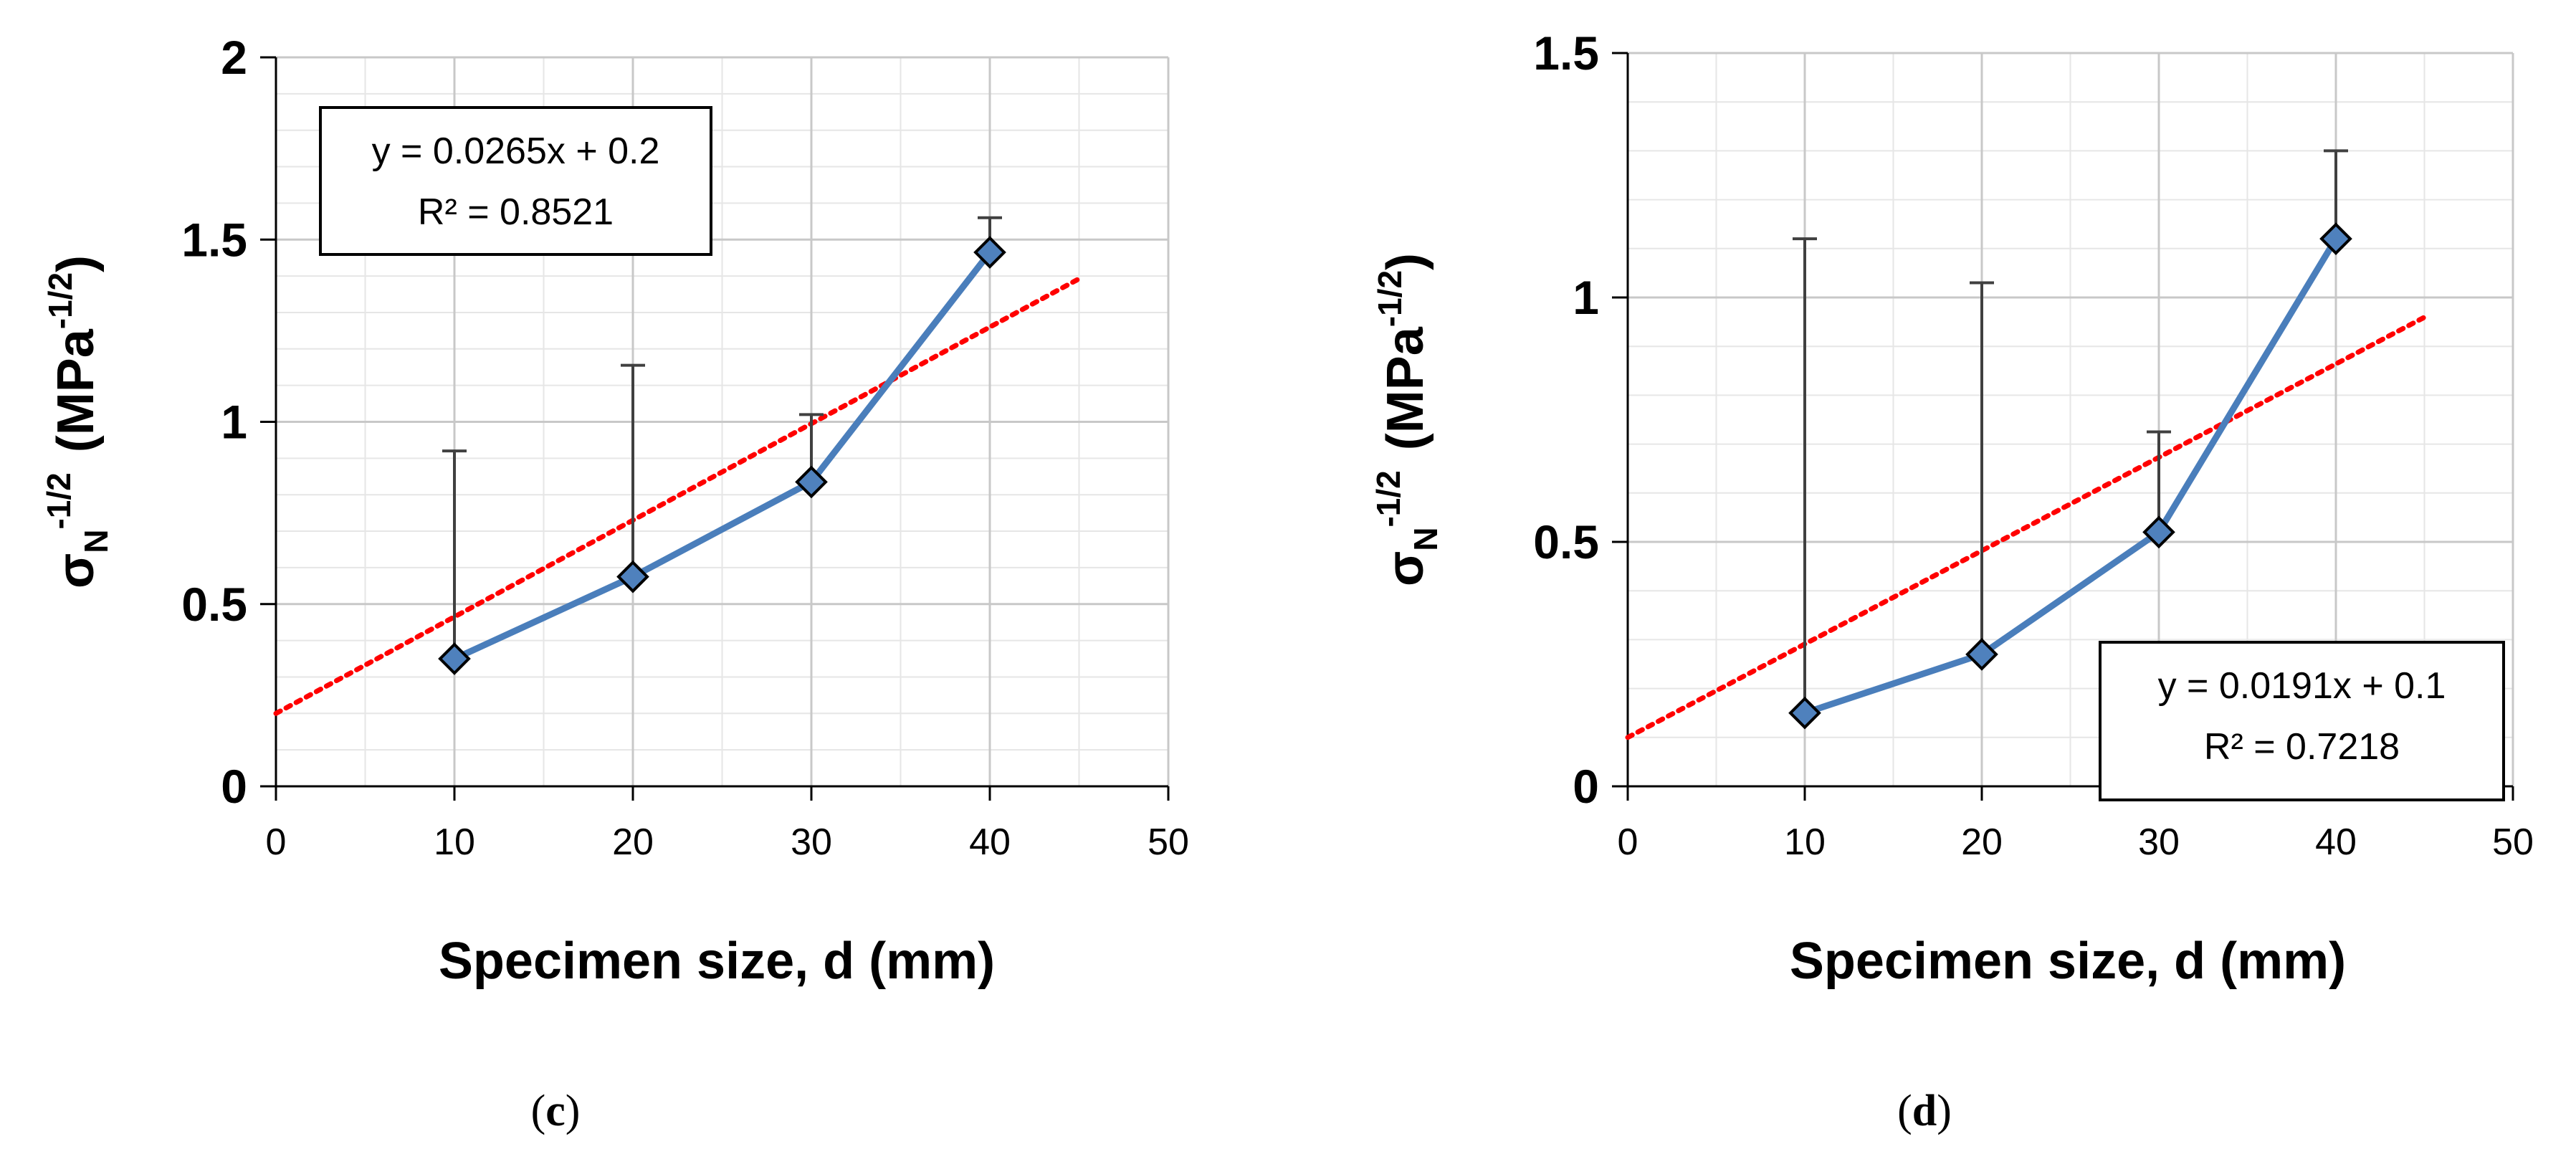 The image size is (2576, 1149). I want to click on equation-text: y = 0.0265x + 0.2, so click(516, 151).